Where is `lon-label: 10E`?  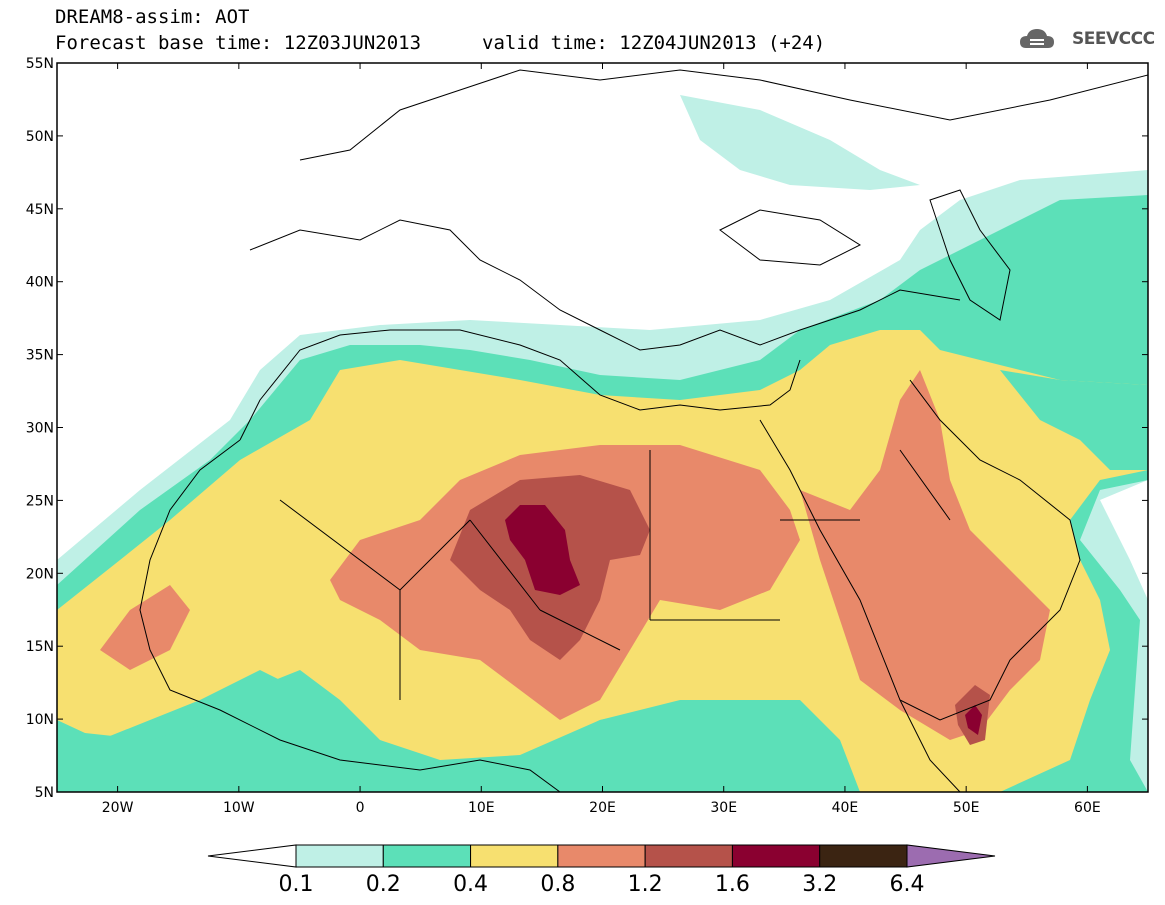
lon-label: 10E is located at coordinates (481, 808).